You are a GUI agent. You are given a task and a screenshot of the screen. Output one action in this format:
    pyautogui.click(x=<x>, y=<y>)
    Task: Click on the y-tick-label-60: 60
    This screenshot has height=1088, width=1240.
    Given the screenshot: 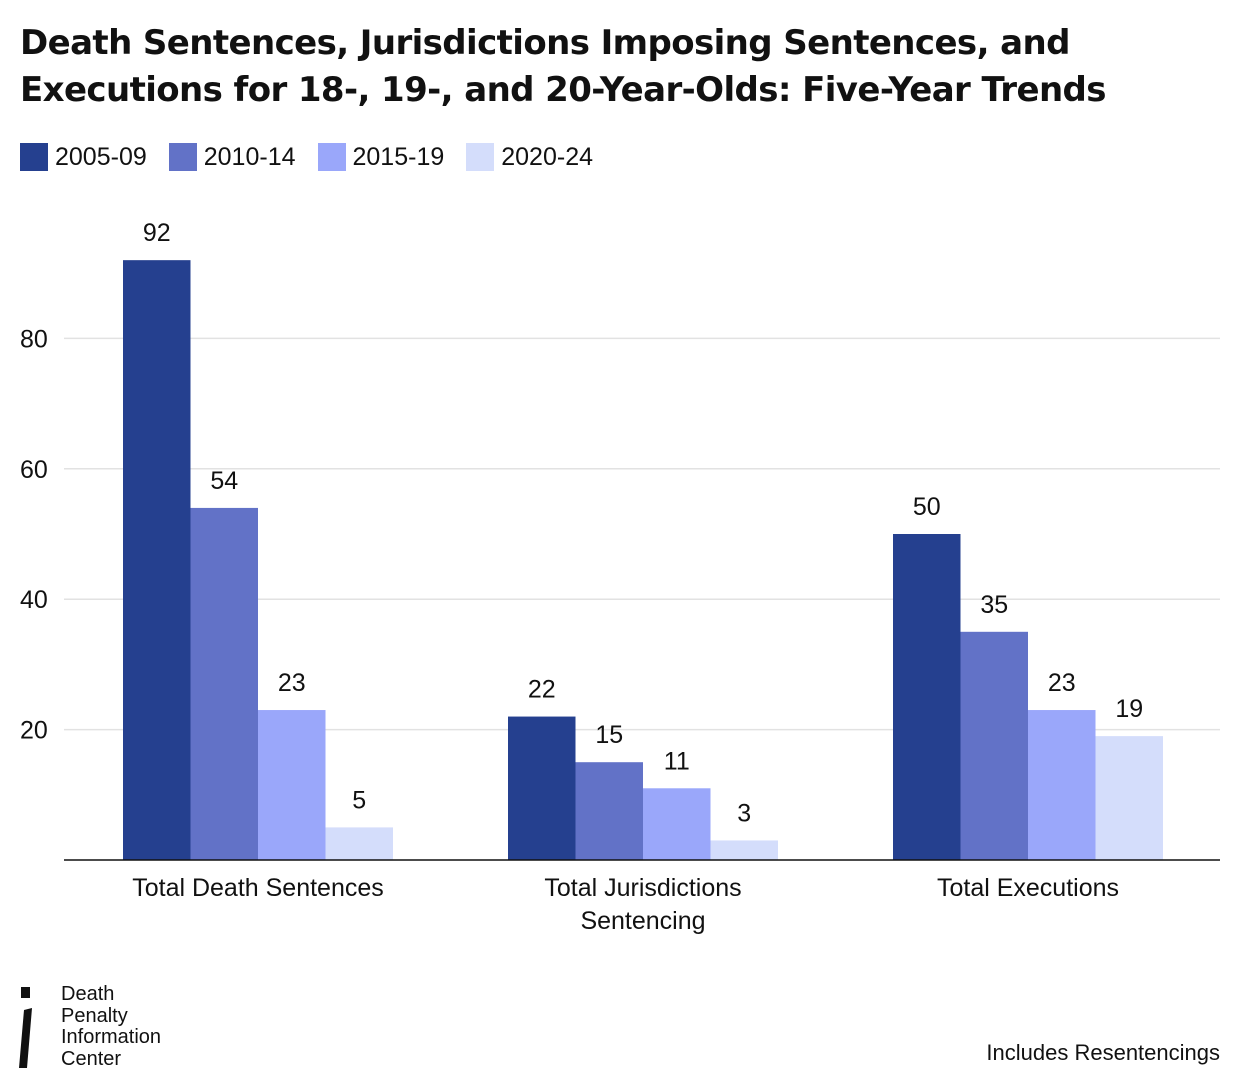 What is the action you would take?
    pyautogui.click(x=34, y=470)
    